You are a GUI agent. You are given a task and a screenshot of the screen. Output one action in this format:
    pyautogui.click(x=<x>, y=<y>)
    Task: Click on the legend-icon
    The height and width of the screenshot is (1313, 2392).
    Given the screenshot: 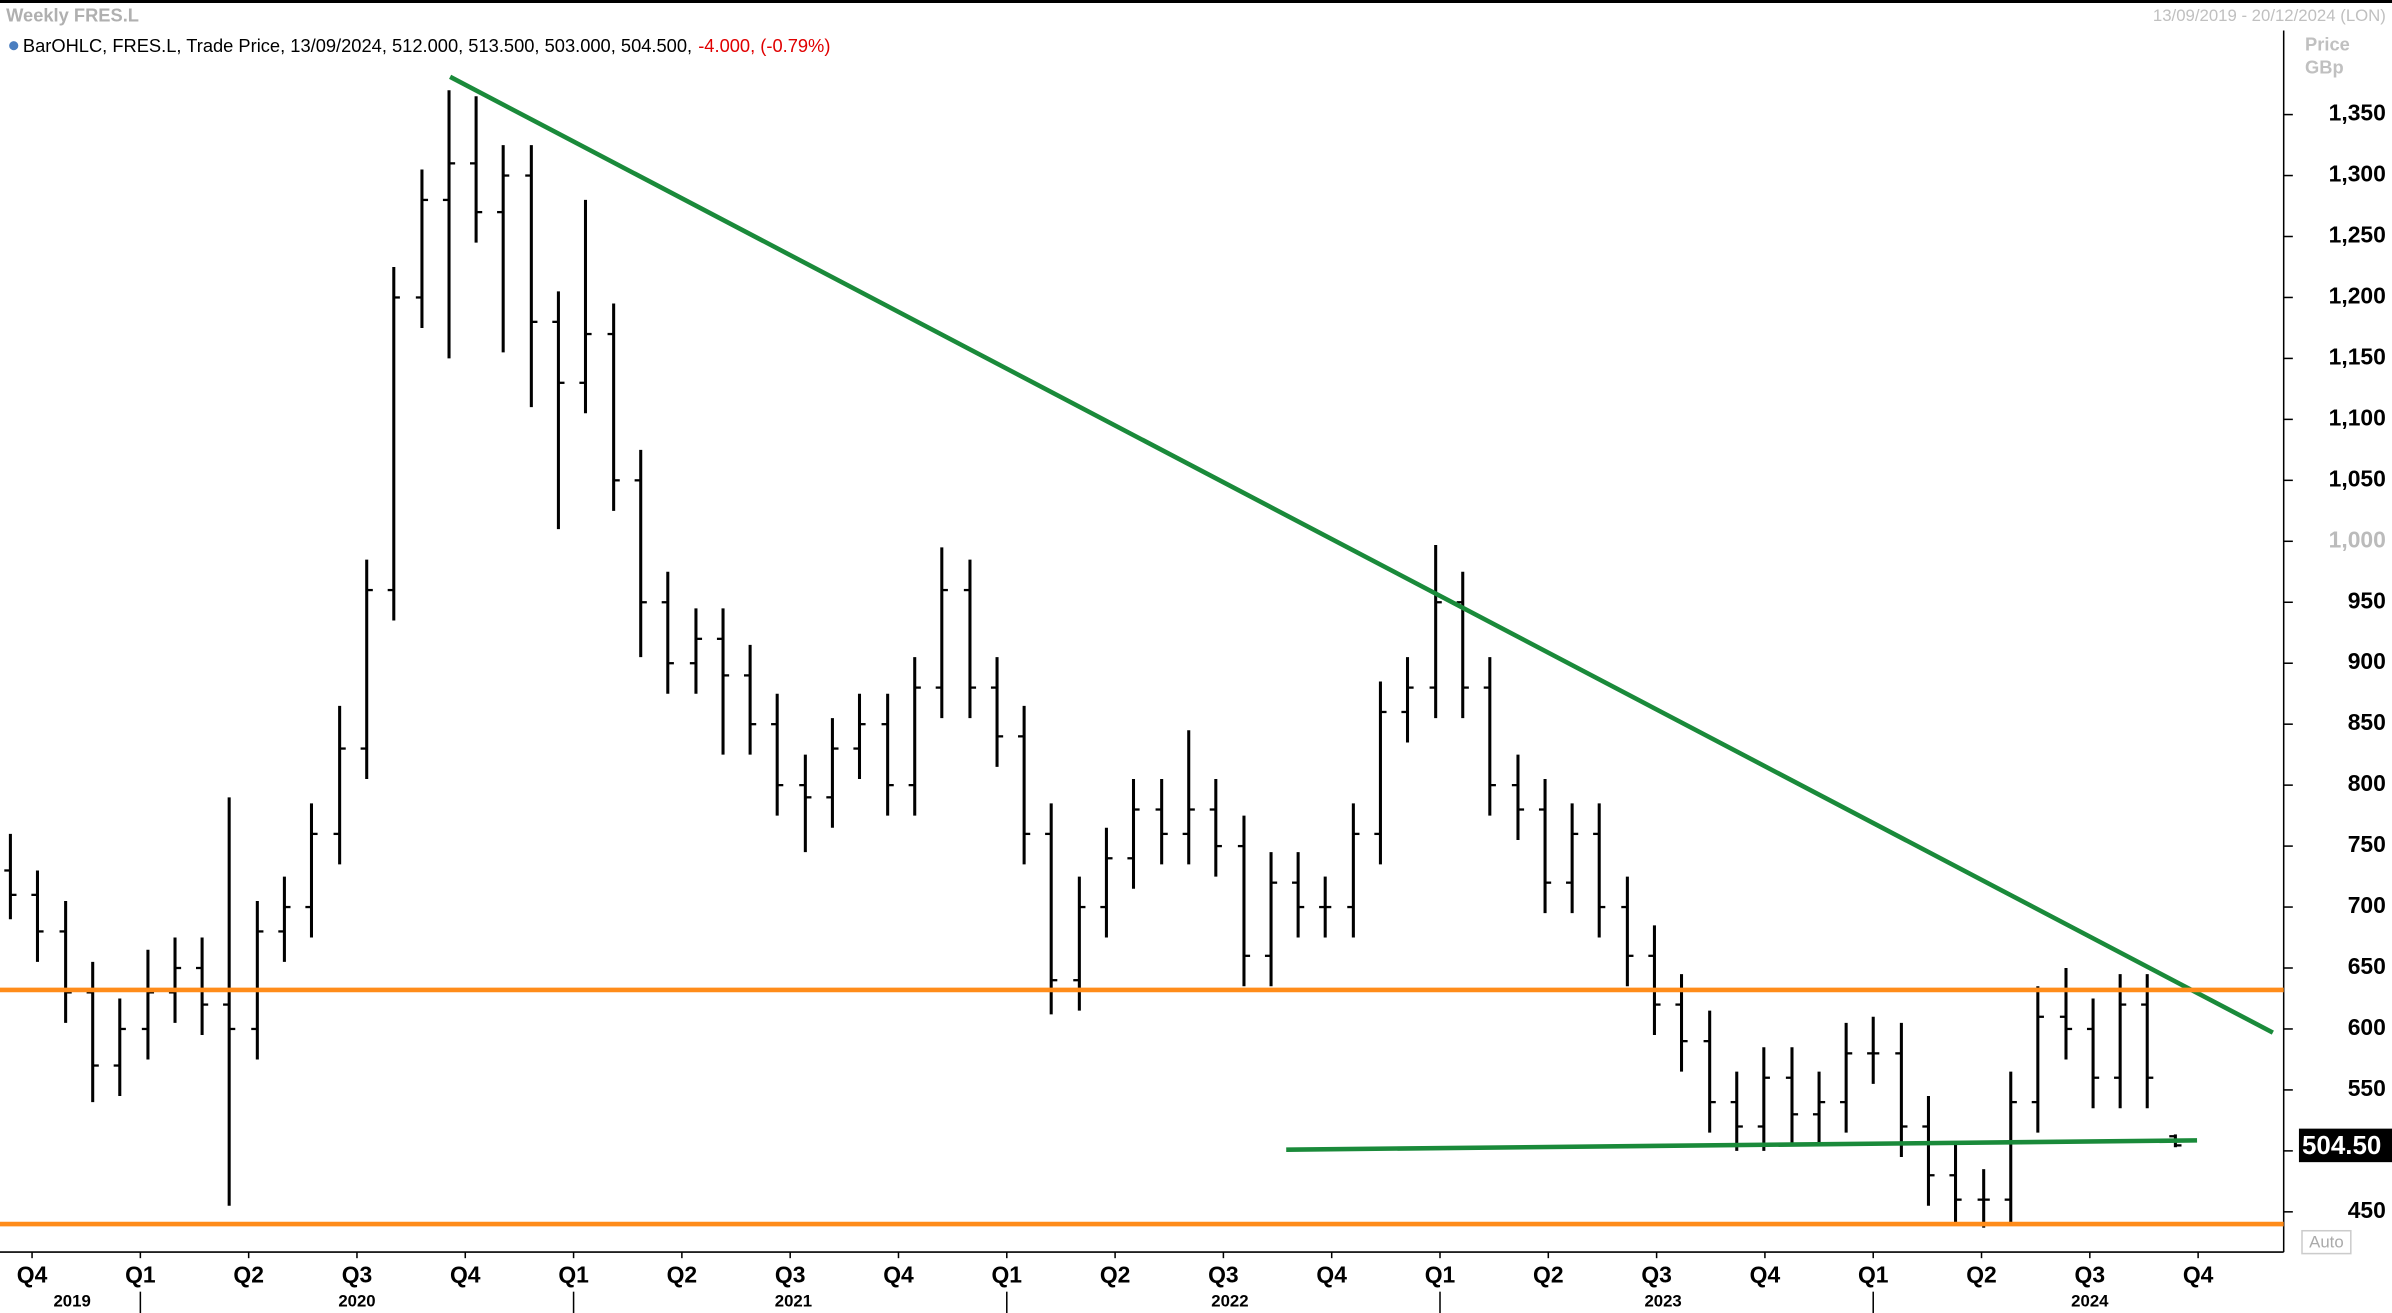 What is the action you would take?
    pyautogui.click(x=14, y=46)
    